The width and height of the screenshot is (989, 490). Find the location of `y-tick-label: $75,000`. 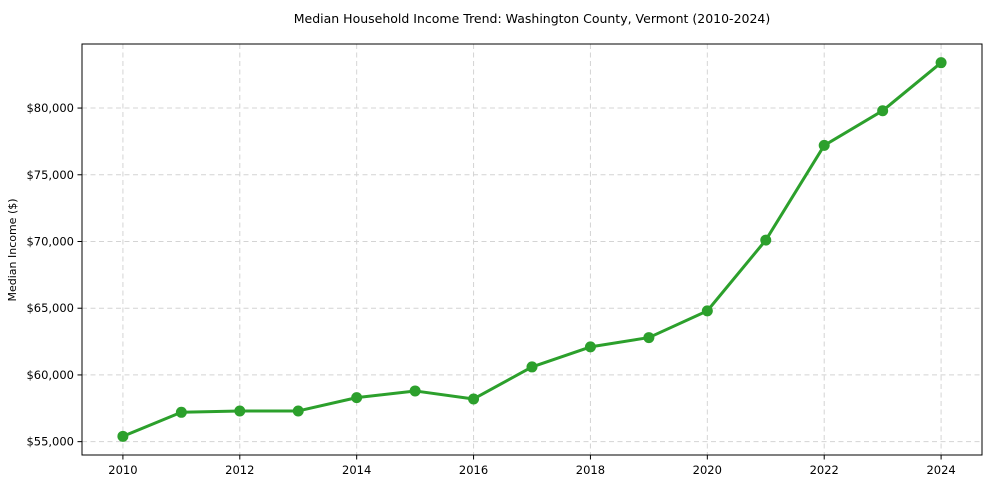

y-tick-label: $75,000 is located at coordinates (50, 175).